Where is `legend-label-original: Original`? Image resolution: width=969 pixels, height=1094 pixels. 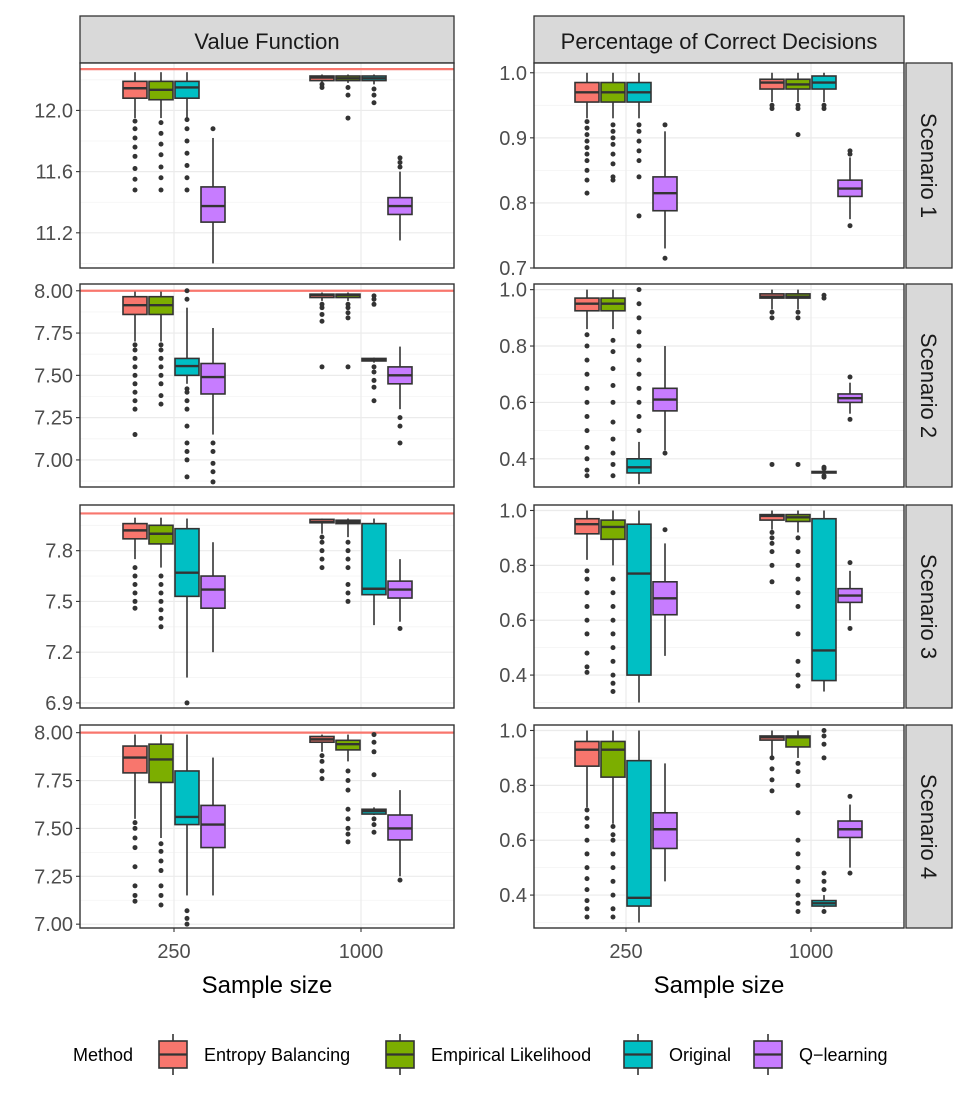
legend-label-original: Original is located at coordinates (700, 1055).